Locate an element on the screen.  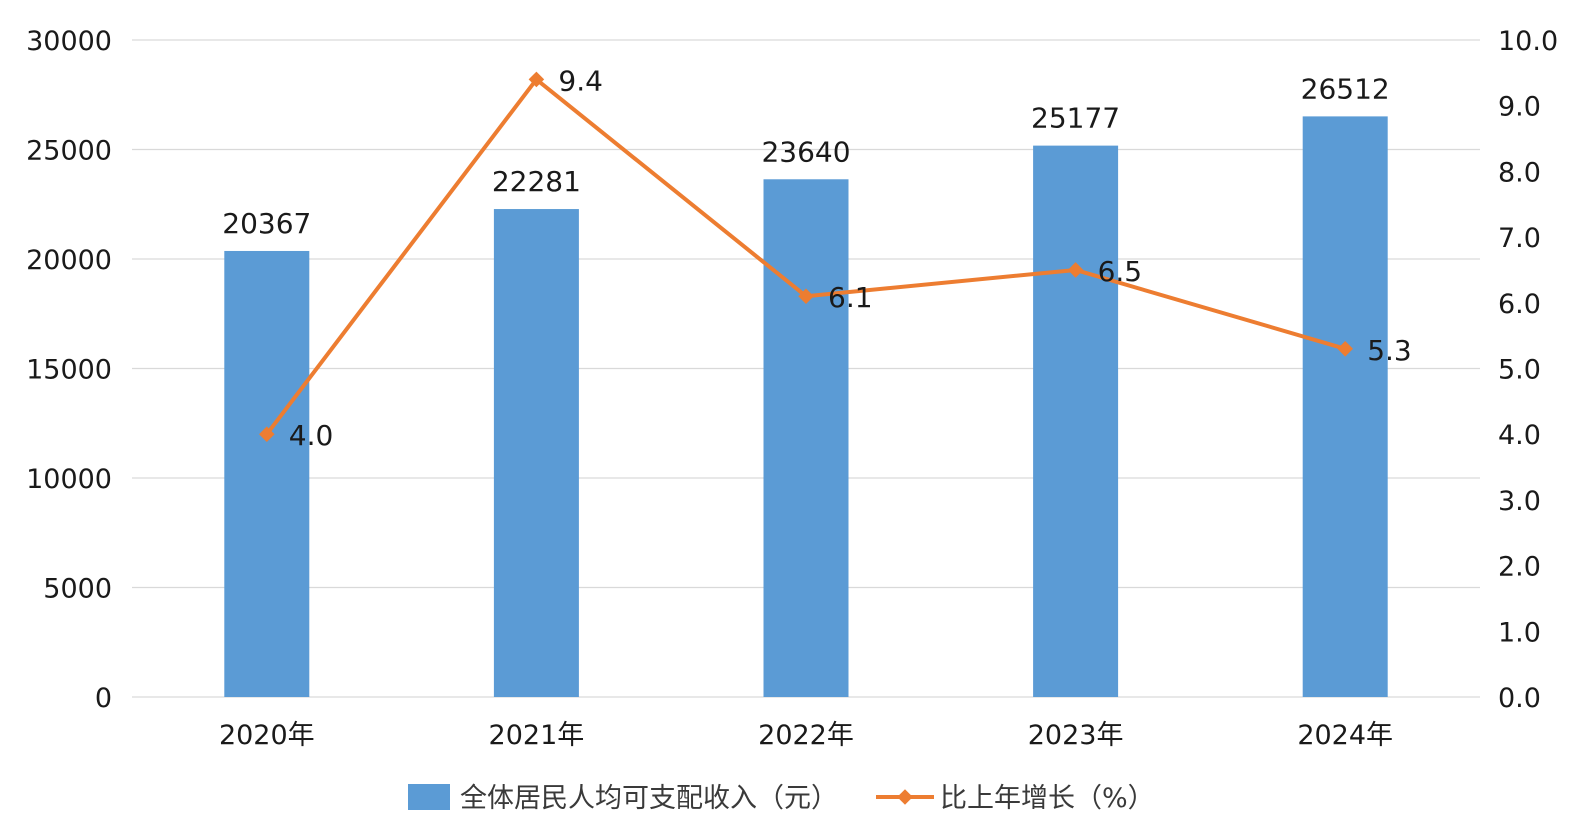
left-axis-ticks: 0 5000 10000 15000 20000 25000 30000 is located at coordinates (69, 370).